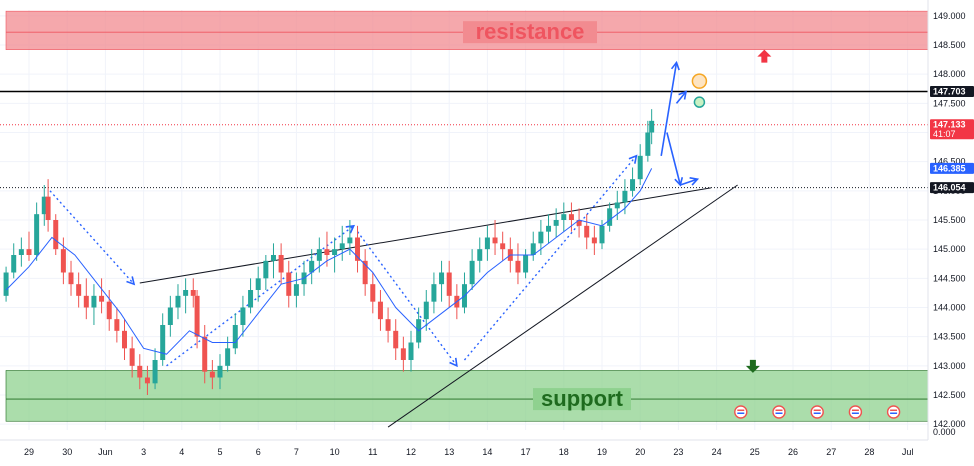 The image size is (974, 466). What do you see at coordinates (411, 452) in the screenshot?
I see `x-tick-label: 12` at bounding box center [411, 452].